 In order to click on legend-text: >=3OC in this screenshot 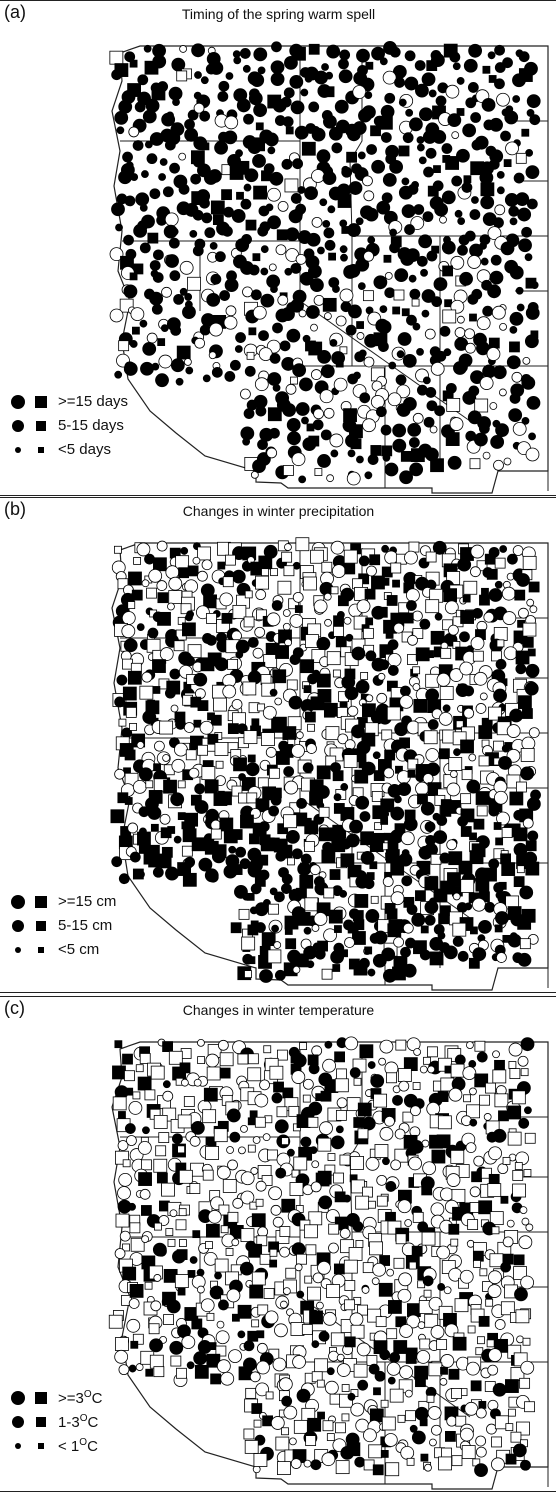, I will do `click(80, 1398)`.